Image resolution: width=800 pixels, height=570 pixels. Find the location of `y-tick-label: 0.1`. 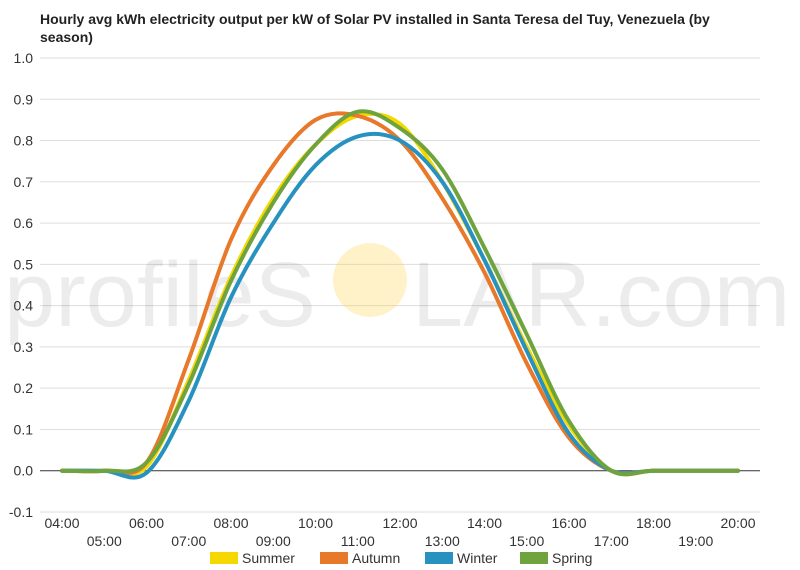

y-tick-label: 0.1 is located at coordinates (24, 429).